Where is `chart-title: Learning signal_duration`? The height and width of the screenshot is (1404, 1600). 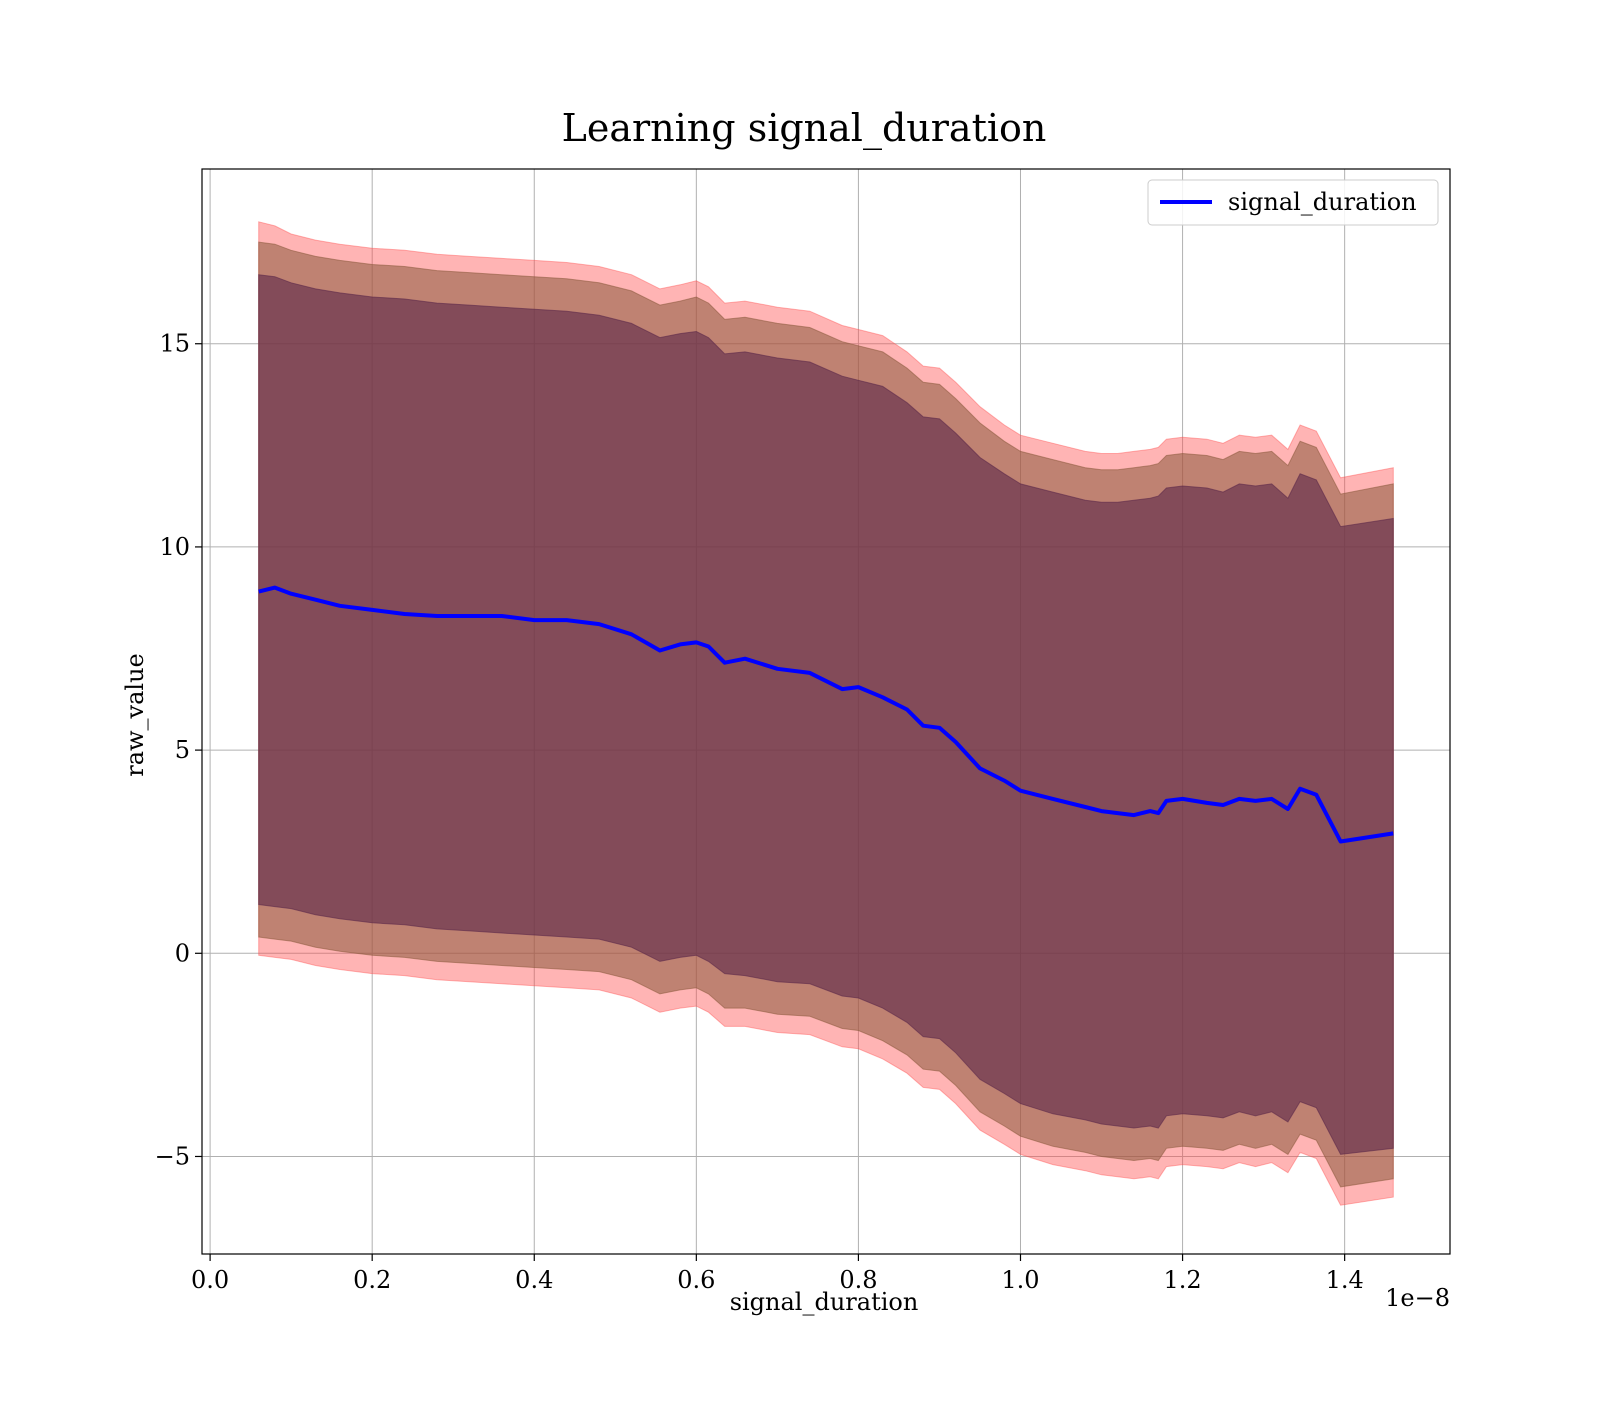
chart-title: Learning signal_duration is located at coordinates (804, 128).